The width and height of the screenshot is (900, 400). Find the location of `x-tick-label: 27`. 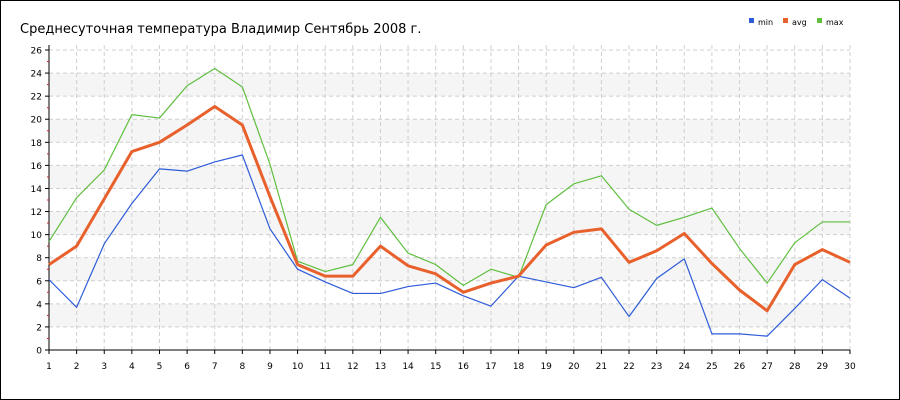

x-tick-label: 27 is located at coordinates (766, 367).